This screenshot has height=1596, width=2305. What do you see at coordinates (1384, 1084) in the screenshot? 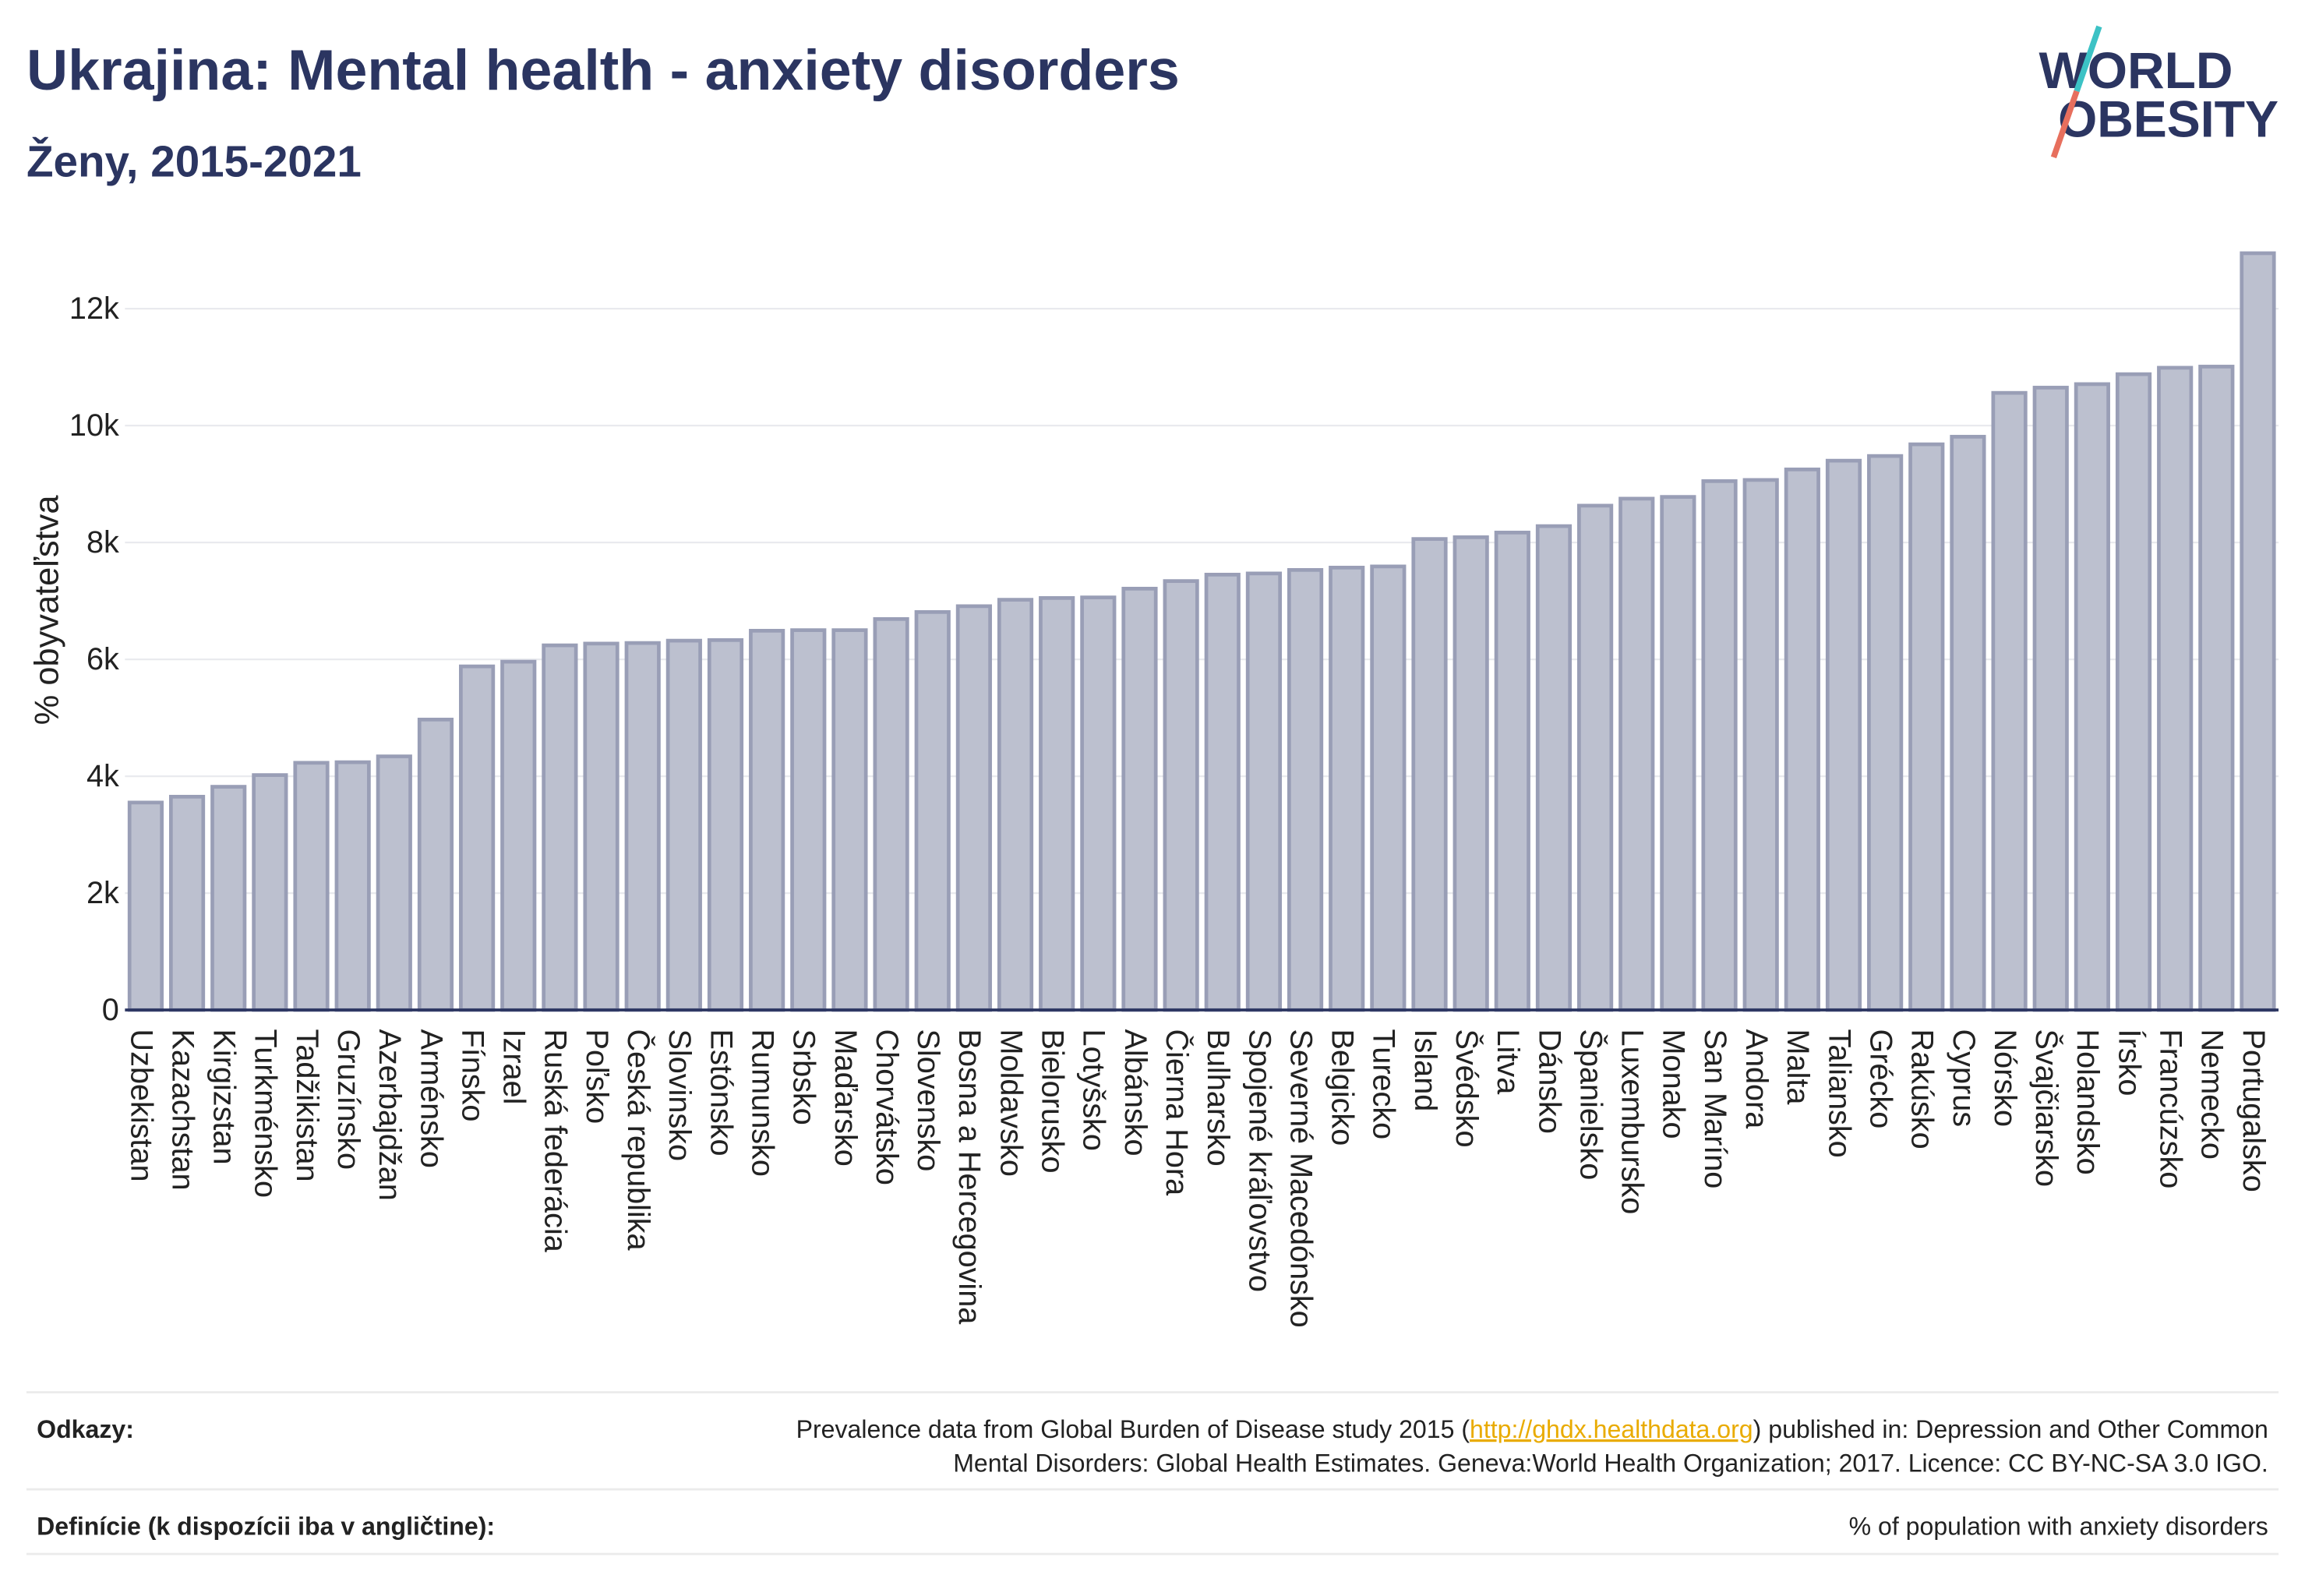
I see `x-tick-label: Turecko` at bounding box center [1384, 1084].